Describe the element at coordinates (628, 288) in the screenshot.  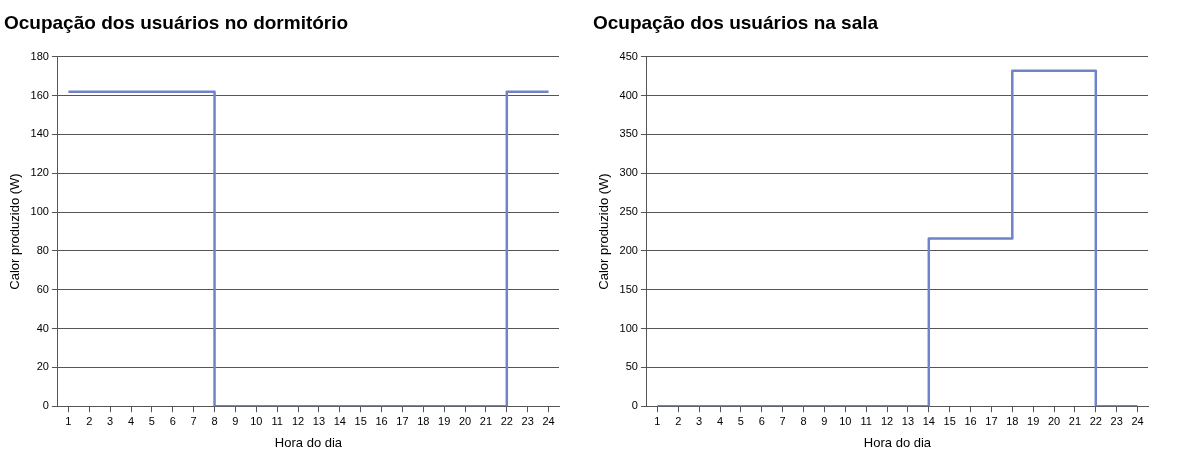
I see `y-tick-label: 150` at that location.